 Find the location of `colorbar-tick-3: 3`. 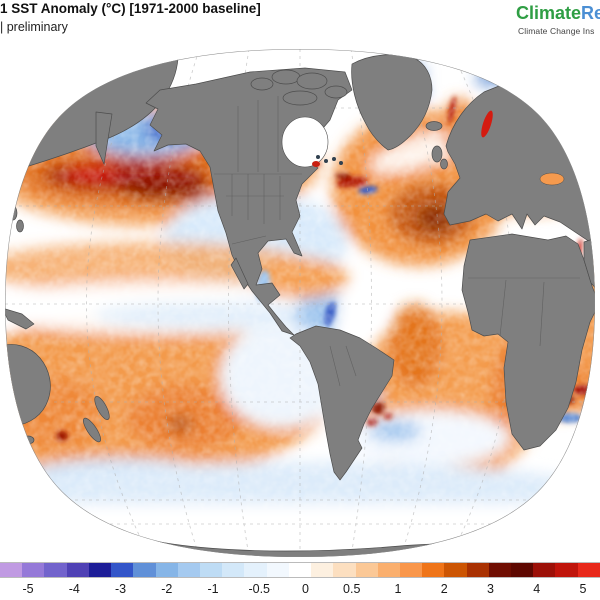

colorbar-tick-3: 3 is located at coordinates (490, 589).